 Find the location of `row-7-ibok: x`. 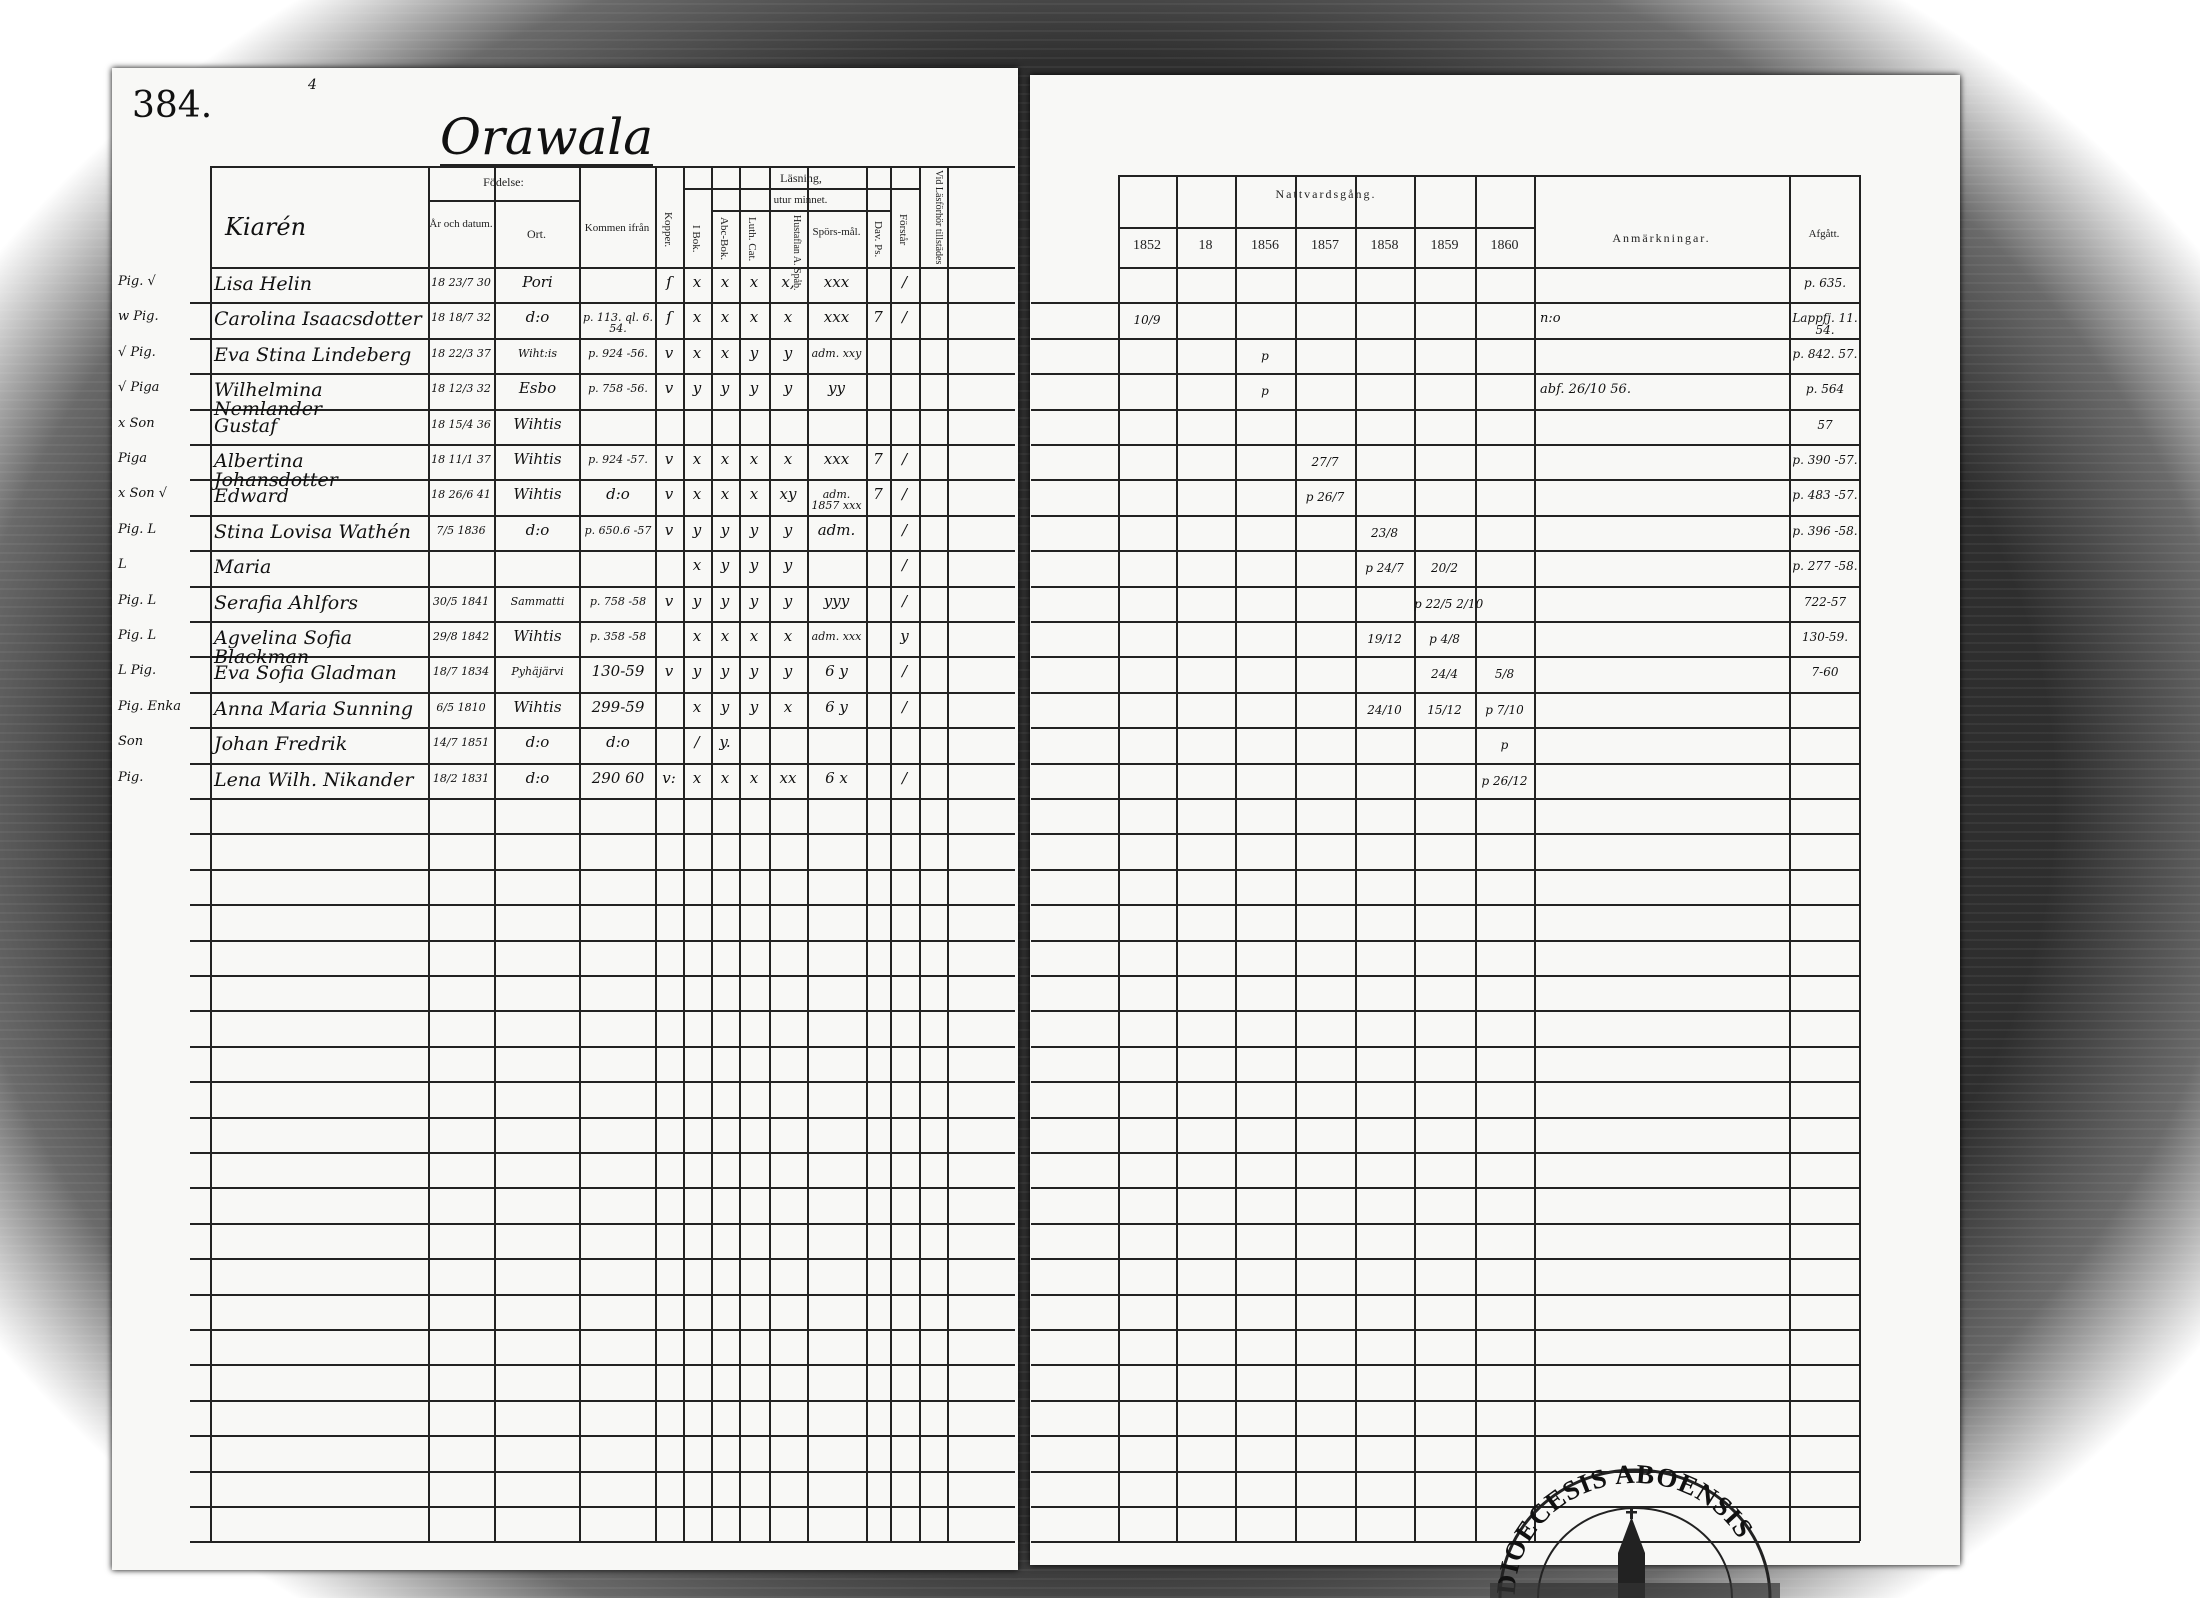

row-7-ibok: x is located at coordinates (697, 494).